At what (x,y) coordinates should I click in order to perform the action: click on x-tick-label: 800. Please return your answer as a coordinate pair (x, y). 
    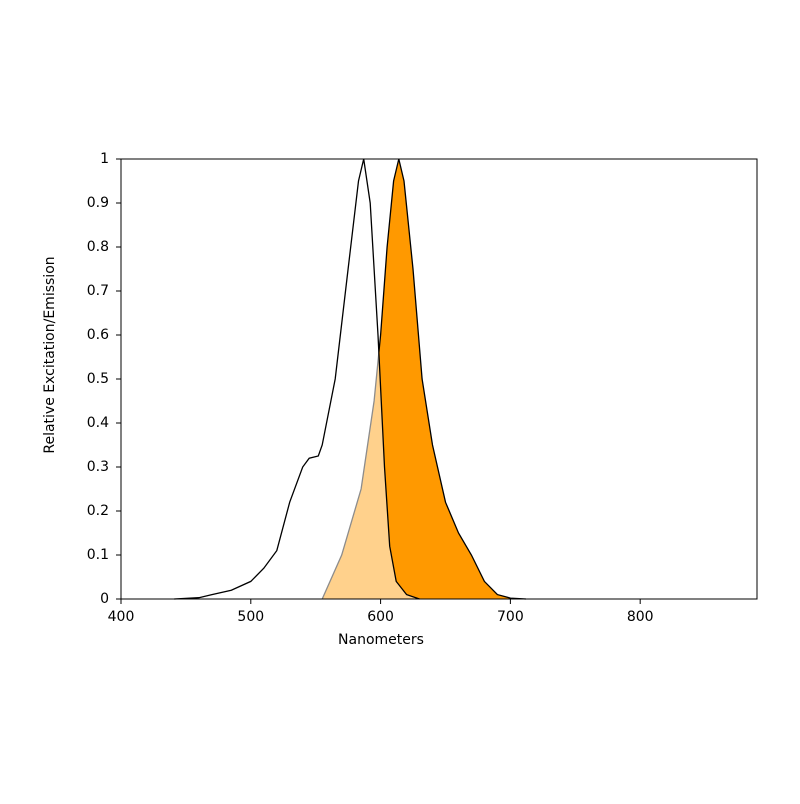
    Looking at the image, I should click on (640, 617).